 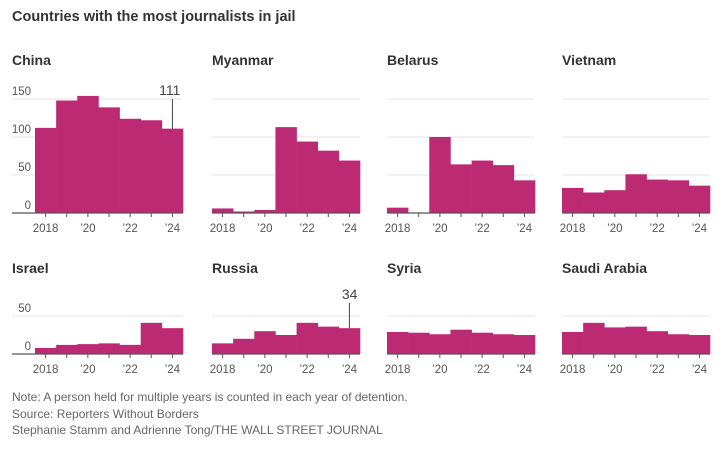 I want to click on panel-title: Israel, so click(x=30, y=268).